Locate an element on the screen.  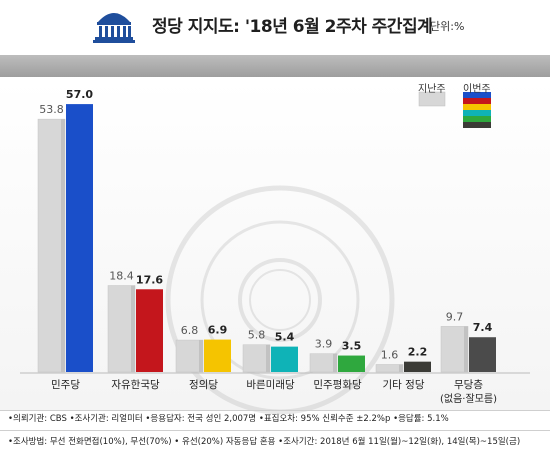
category-label-5: 기타 정당 is located at coordinates (404, 385).